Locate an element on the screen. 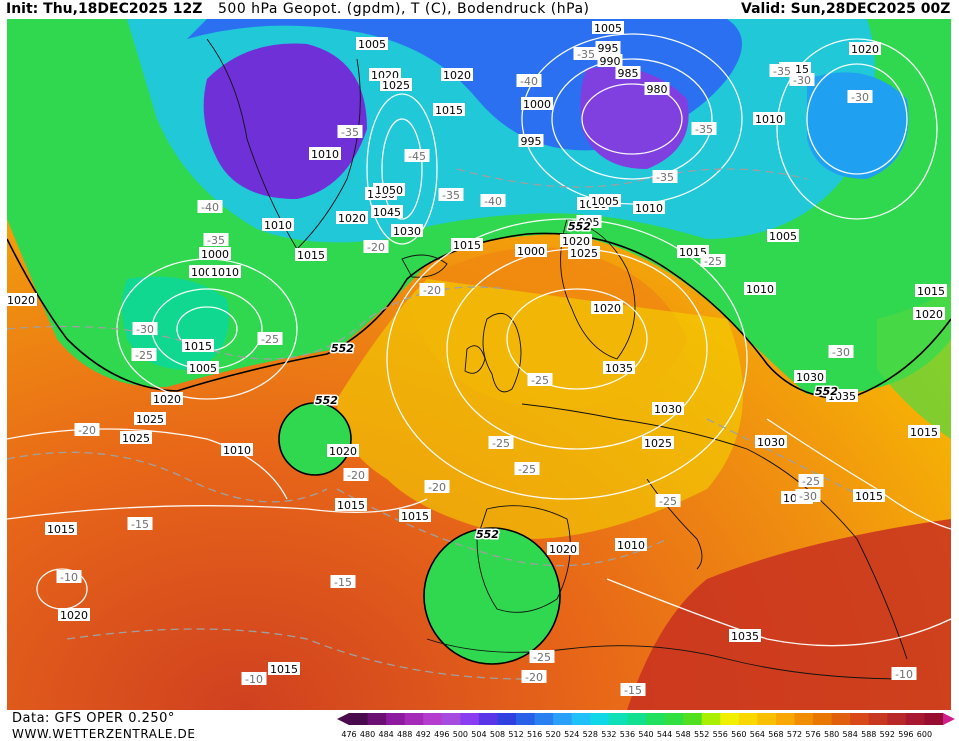 The image size is (959, 741). colorbar-label: 484 is located at coordinates (385, 734).